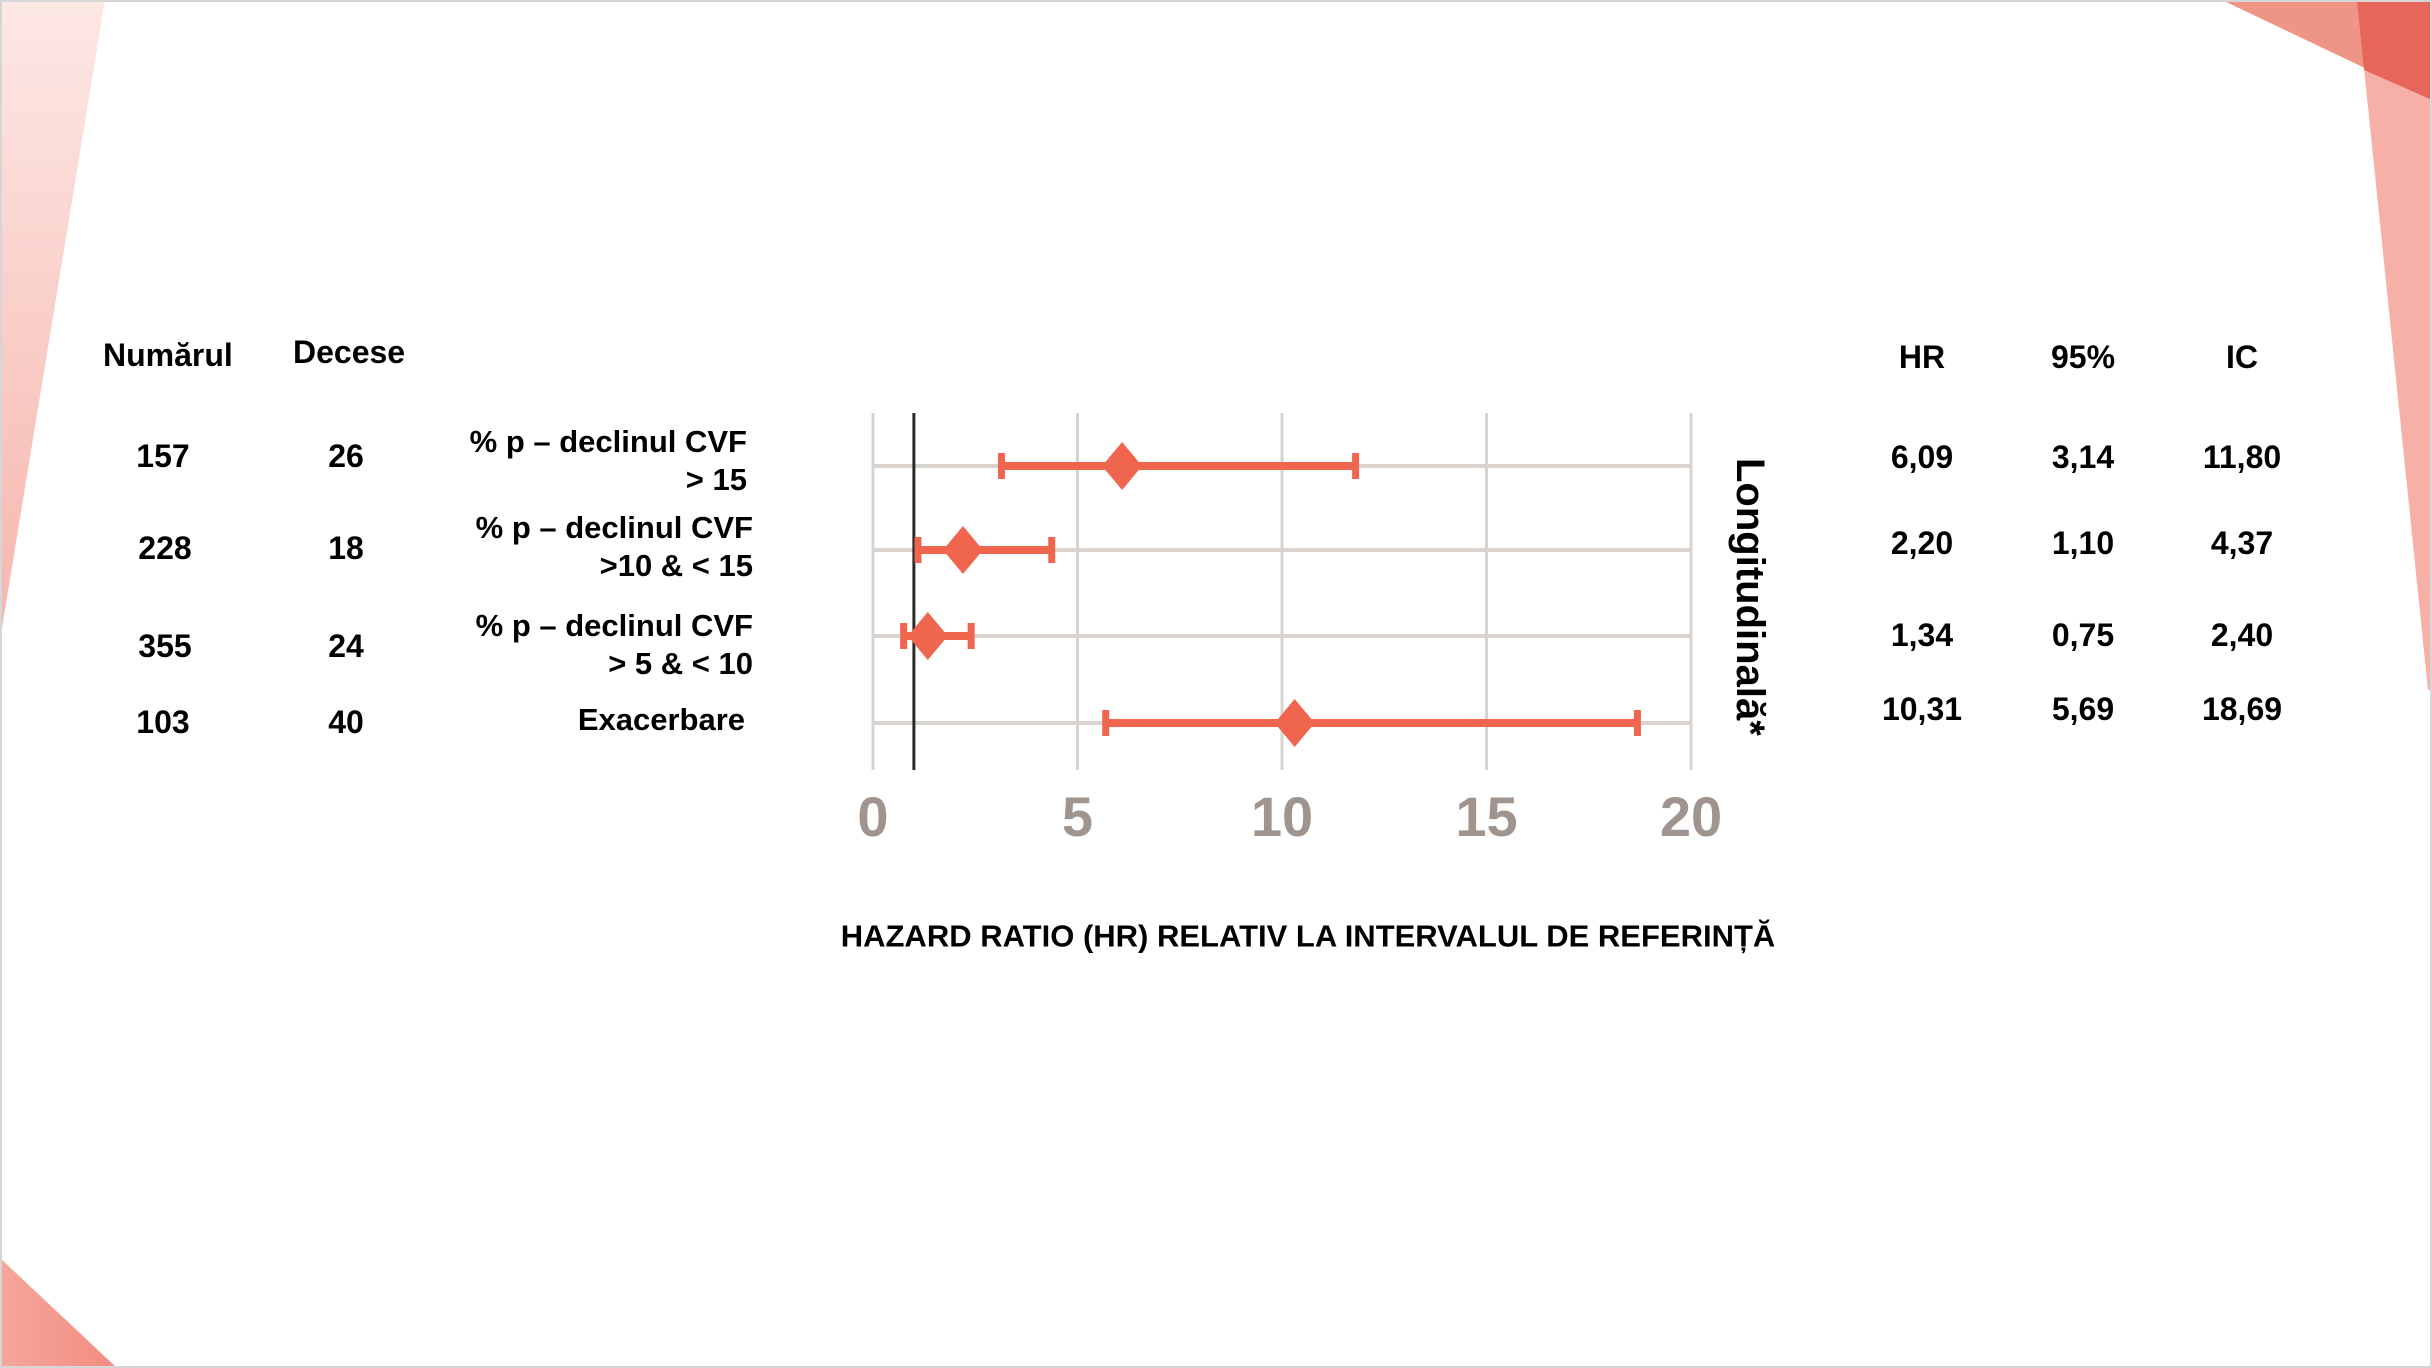 This screenshot has height=1368, width=2432. Describe the element at coordinates (1077, 816) in the screenshot. I see `x-tick-label: 5` at that location.